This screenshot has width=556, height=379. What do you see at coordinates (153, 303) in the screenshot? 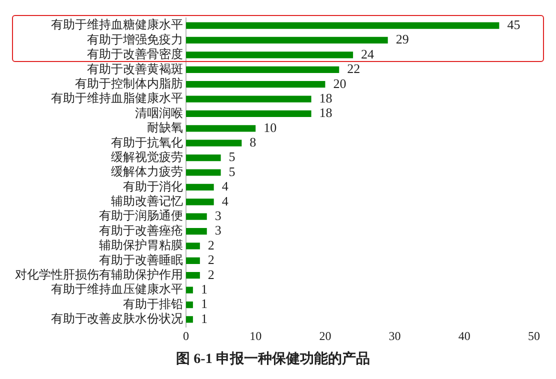
I see `y-tick-label: 有助于排铅` at bounding box center [153, 303].